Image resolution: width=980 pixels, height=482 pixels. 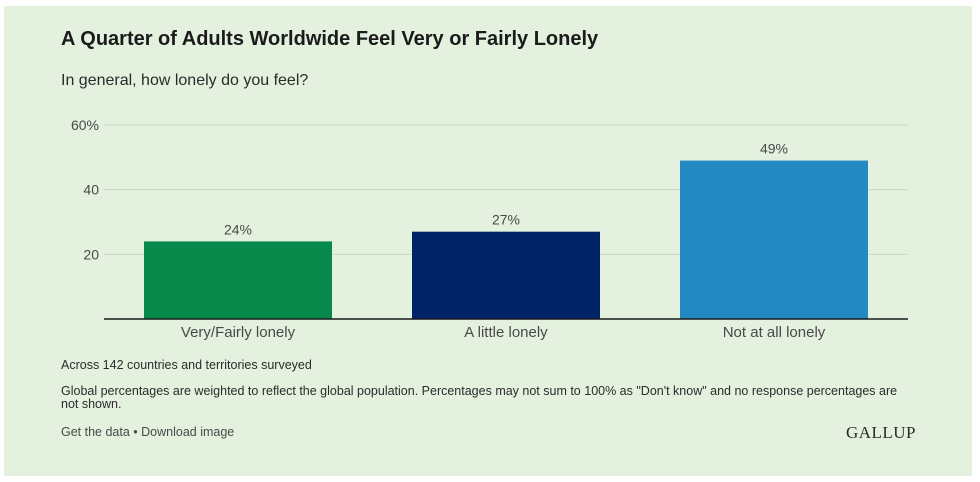 What do you see at coordinates (506, 332) in the screenshot?
I see `x-category-label: A little lonely` at bounding box center [506, 332].